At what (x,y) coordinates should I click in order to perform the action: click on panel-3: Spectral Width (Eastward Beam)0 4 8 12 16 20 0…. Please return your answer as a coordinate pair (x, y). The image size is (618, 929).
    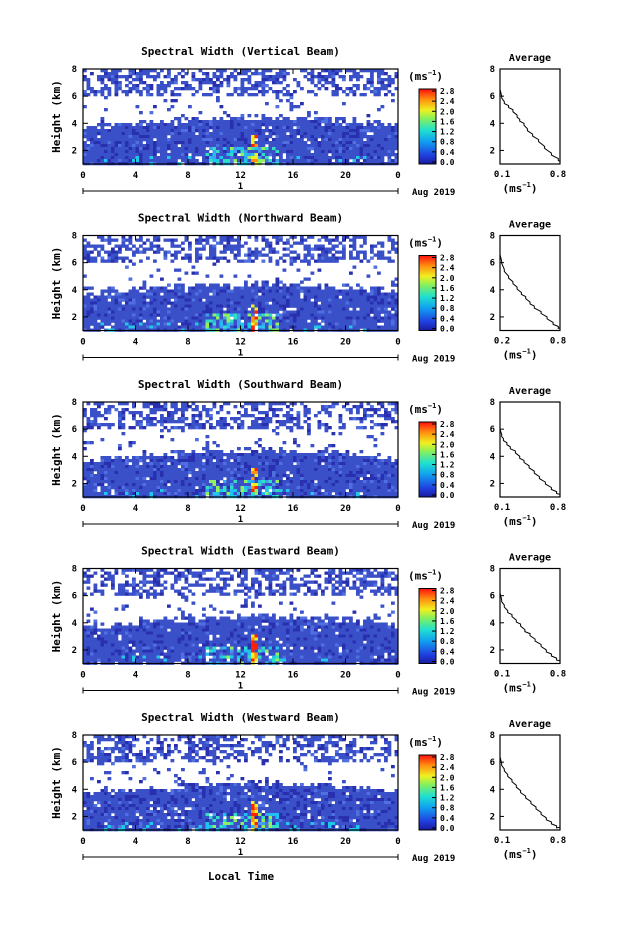
    Looking at the image, I should click on (308, 621).